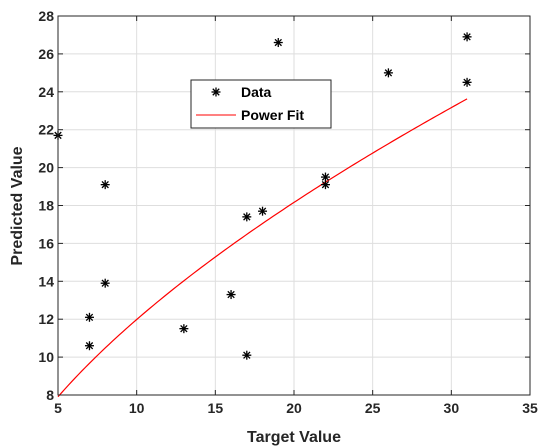 The image size is (550, 448). Describe the element at coordinates (256, 92) in the screenshot. I see `legend-data-label: Data` at that location.